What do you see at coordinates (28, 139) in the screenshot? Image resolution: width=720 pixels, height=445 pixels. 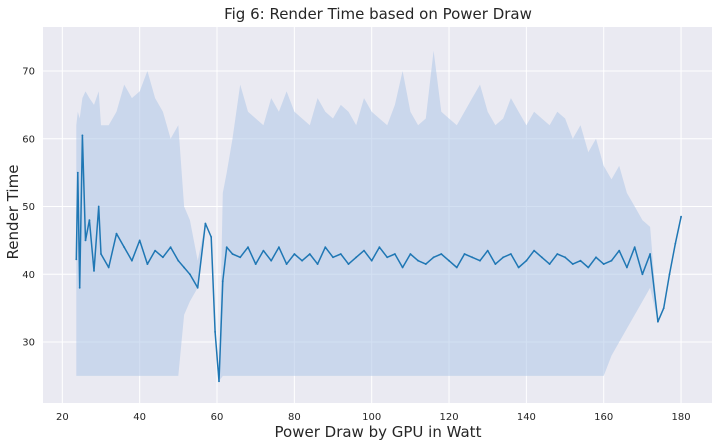 I see `y-tick-label: 60` at bounding box center [28, 139].